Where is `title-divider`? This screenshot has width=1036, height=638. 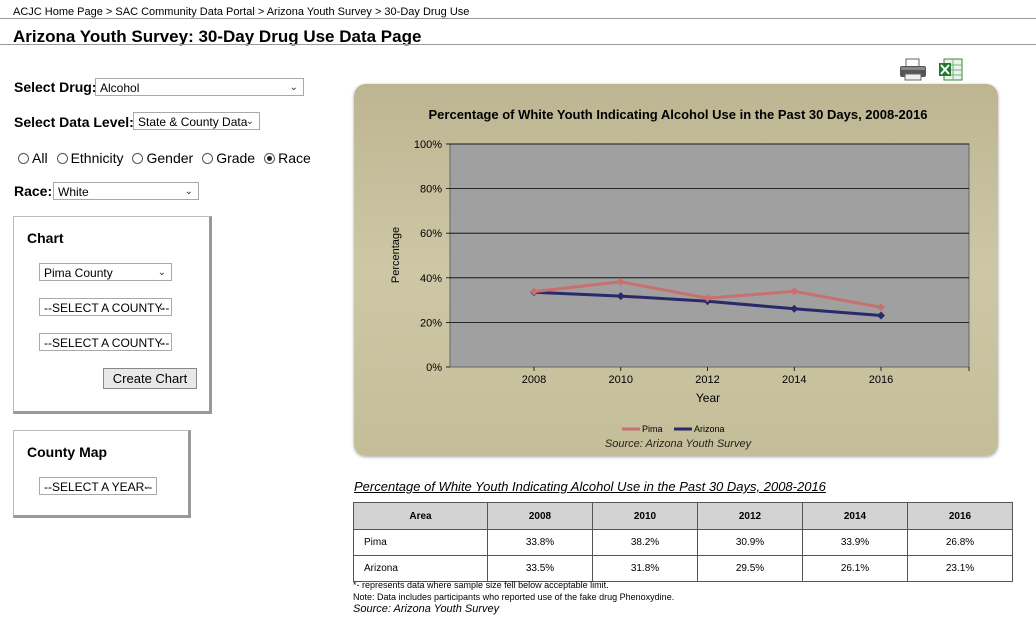
title-divider is located at coordinates (518, 44).